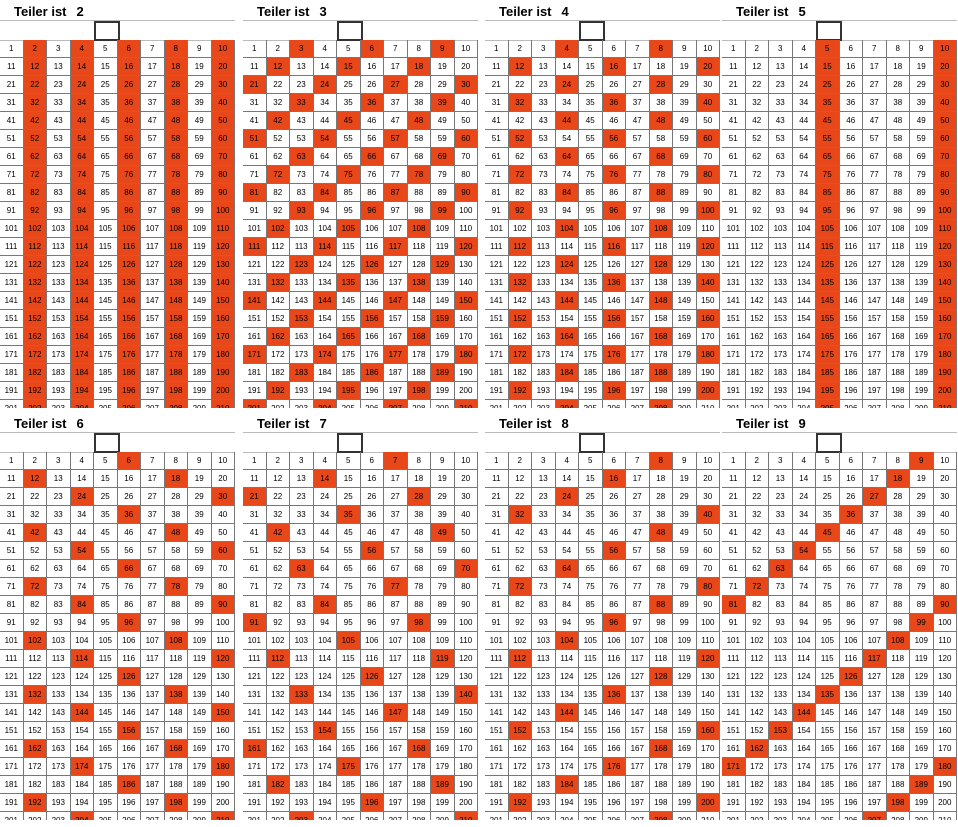 The width and height of the screenshot is (958, 827). I want to click on number-cell: 200, so click(708, 391).